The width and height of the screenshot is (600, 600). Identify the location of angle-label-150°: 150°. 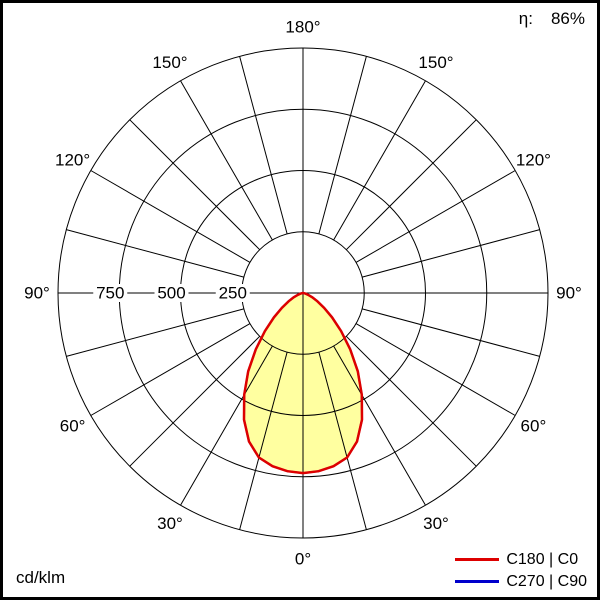
(435, 62).